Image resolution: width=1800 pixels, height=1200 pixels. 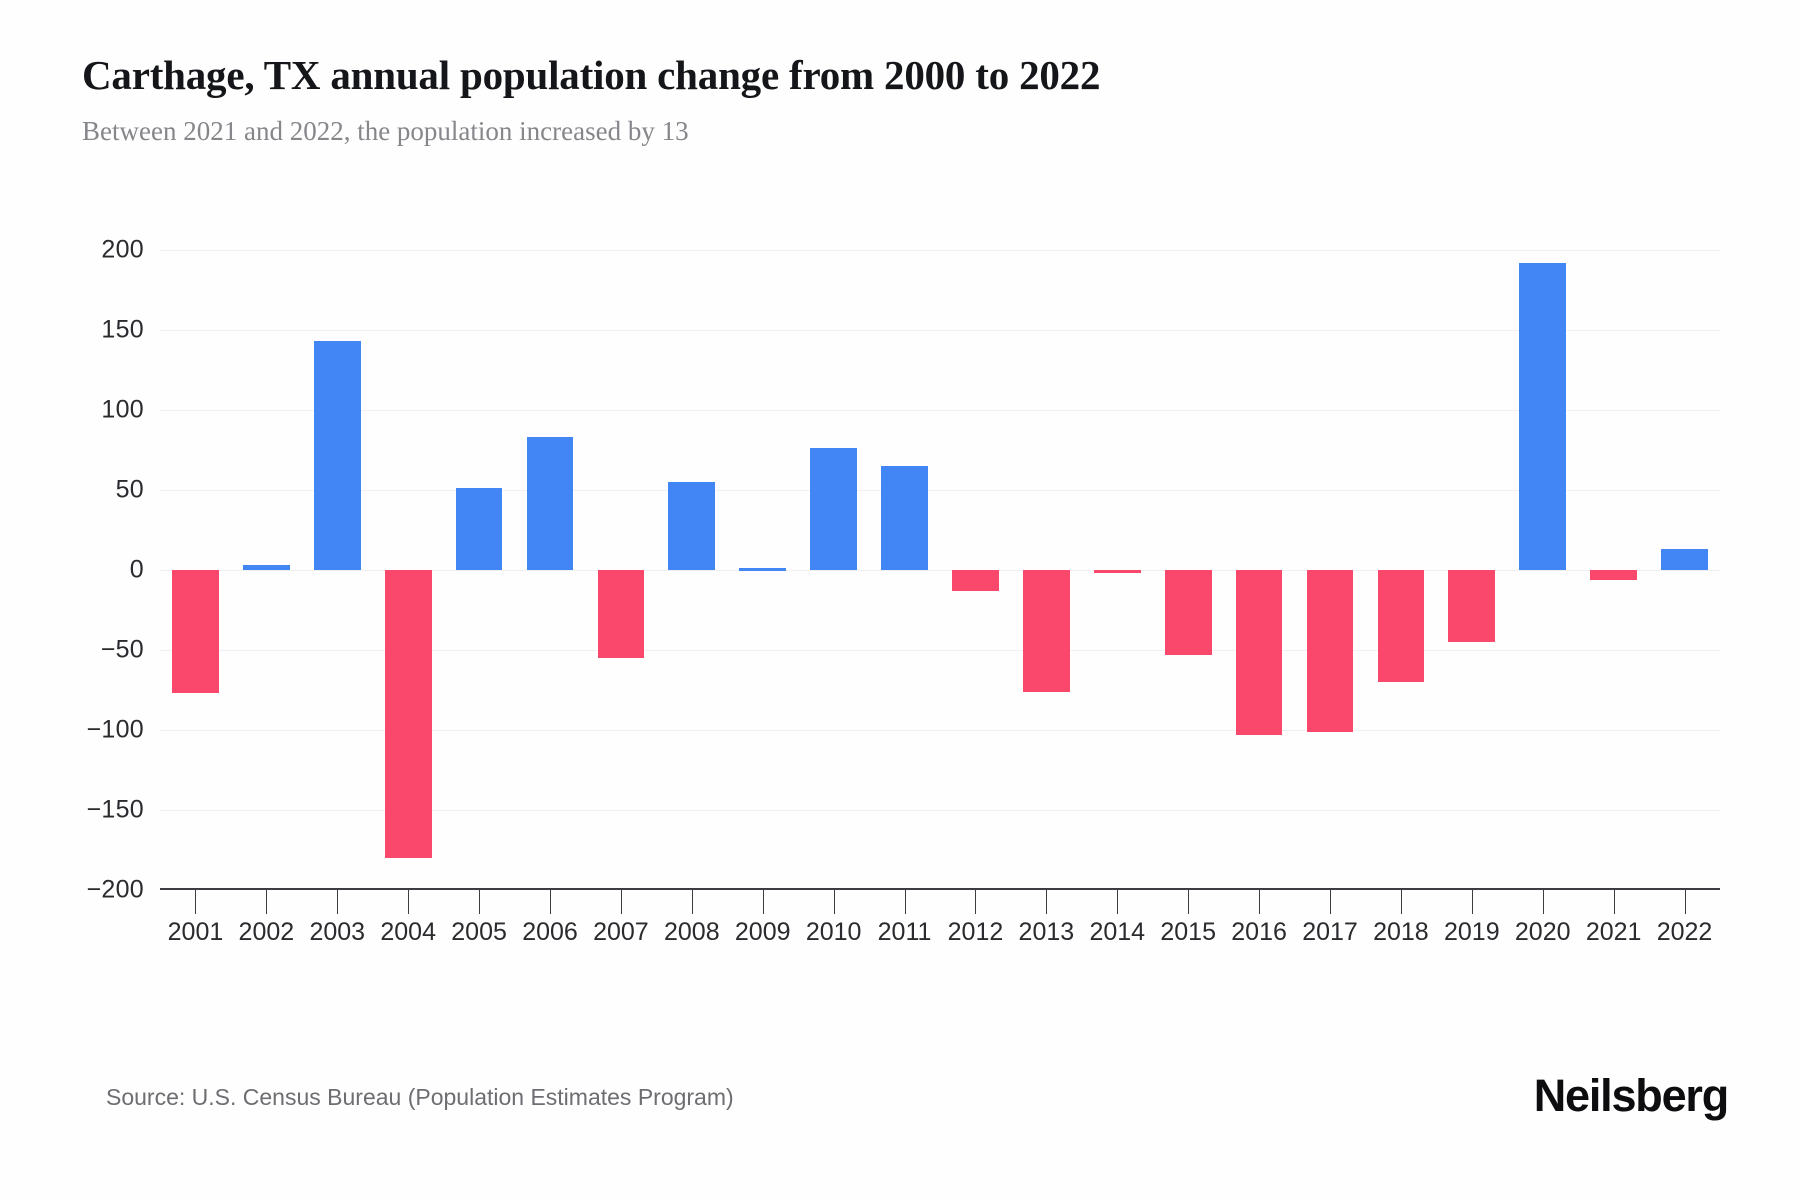 What do you see at coordinates (1259, 932) in the screenshot?
I see `x-axis-tick-label: 2016` at bounding box center [1259, 932].